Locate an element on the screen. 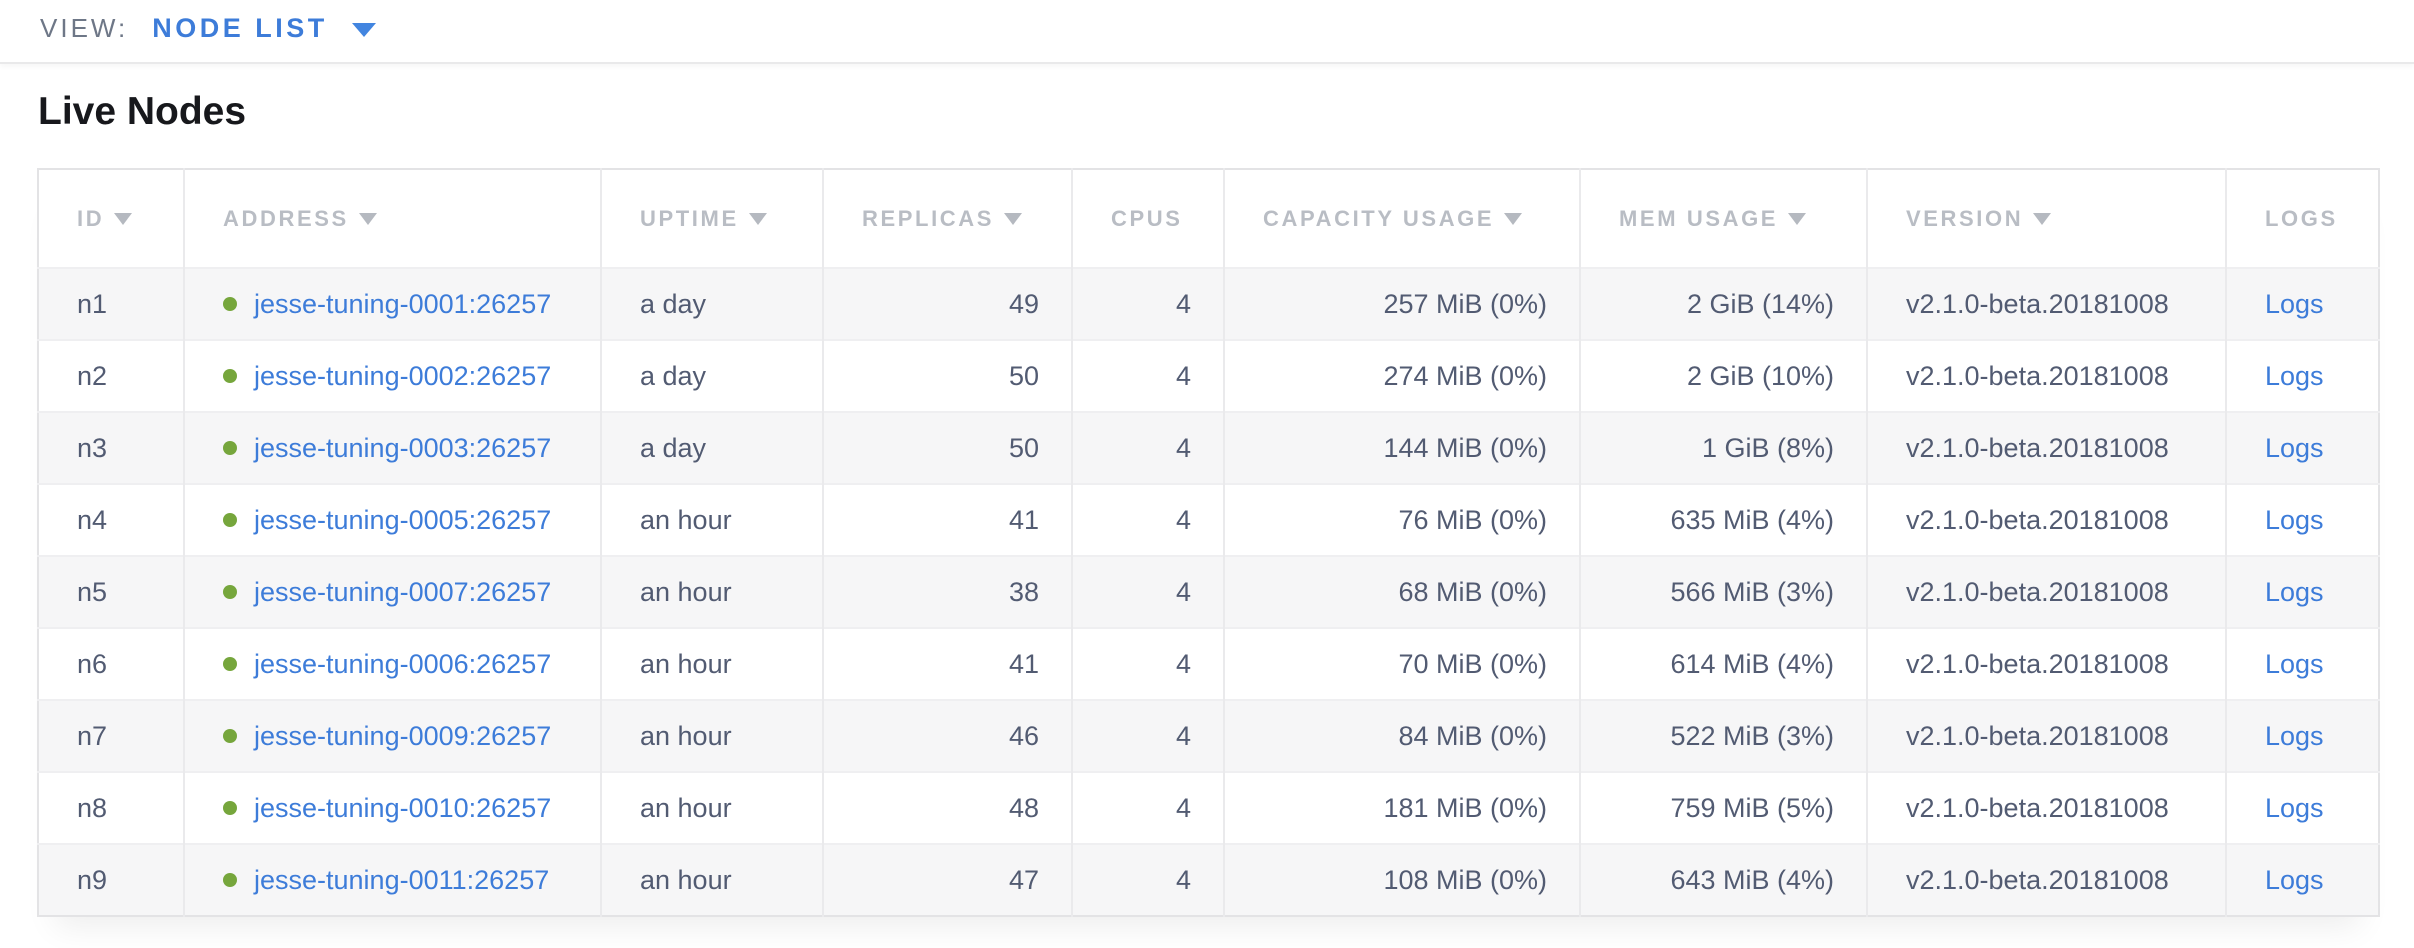 Image resolution: width=2414 pixels, height=948 pixels. column-header-version: VERSION is located at coordinates (2046, 218).